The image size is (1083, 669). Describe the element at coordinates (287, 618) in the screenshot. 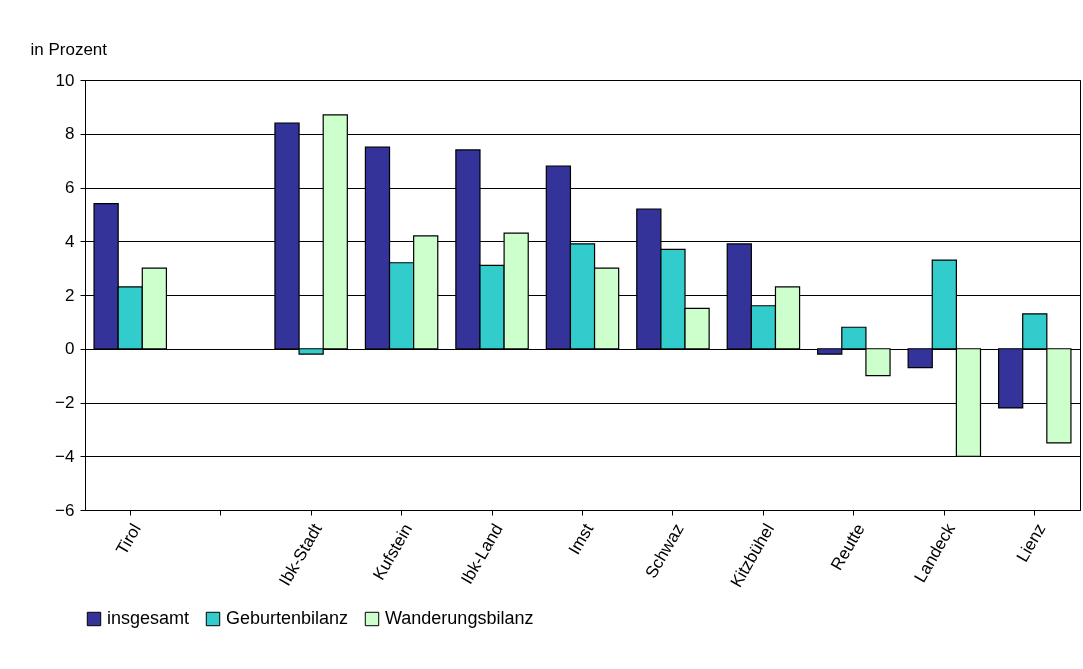

I see `legend-label: Geburtenbilanz` at that location.